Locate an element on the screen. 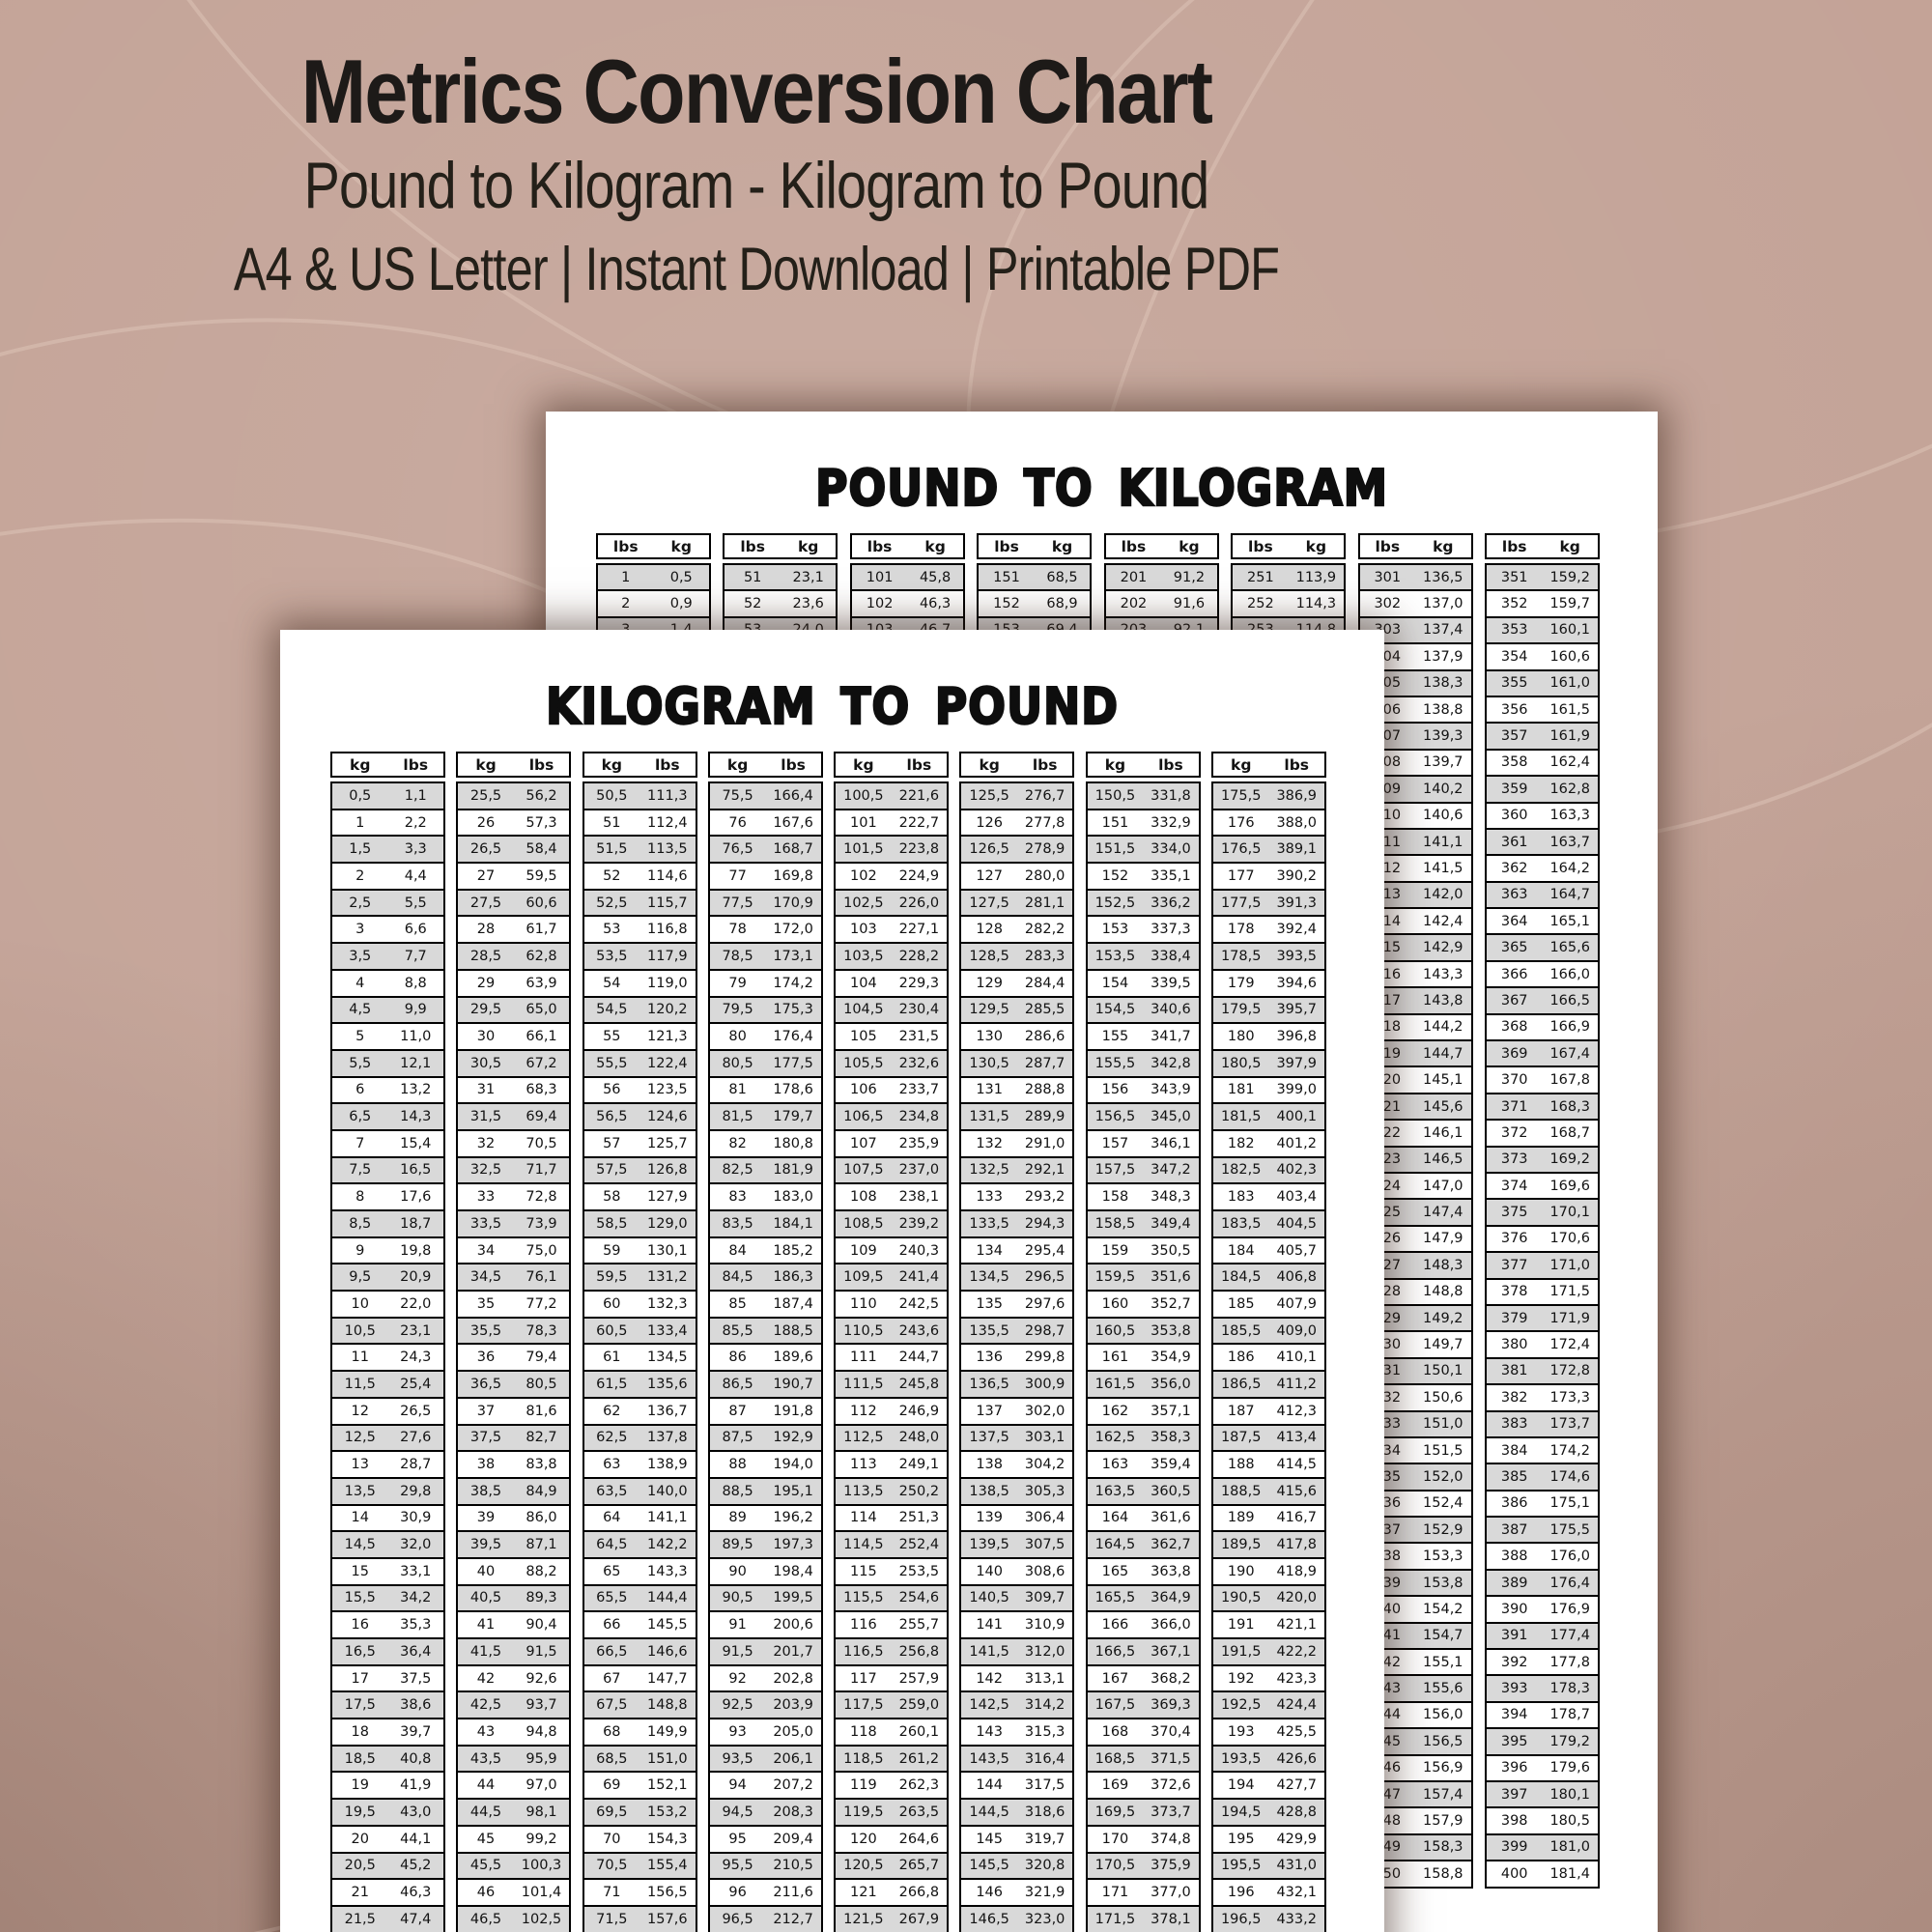  table-row: 374 169,6 is located at coordinates (1542, 1184).